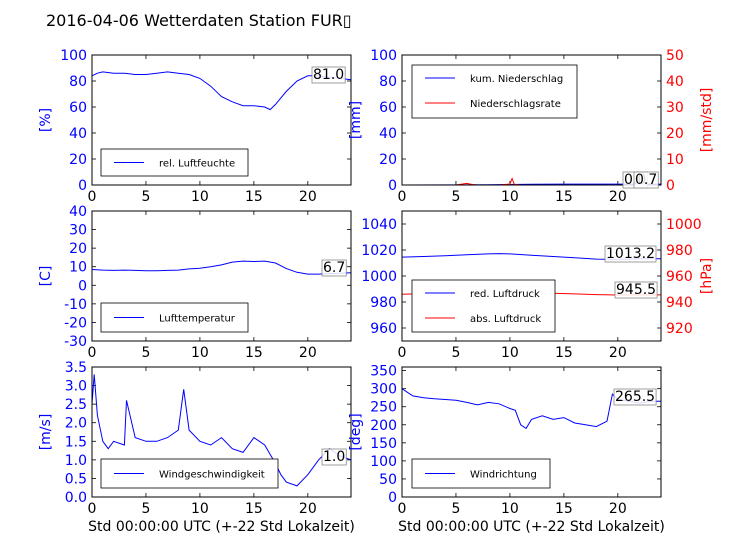 The width and height of the screenshot is (736, 552). I want to click on y-tick-label: 0.5, so click(76, 479).